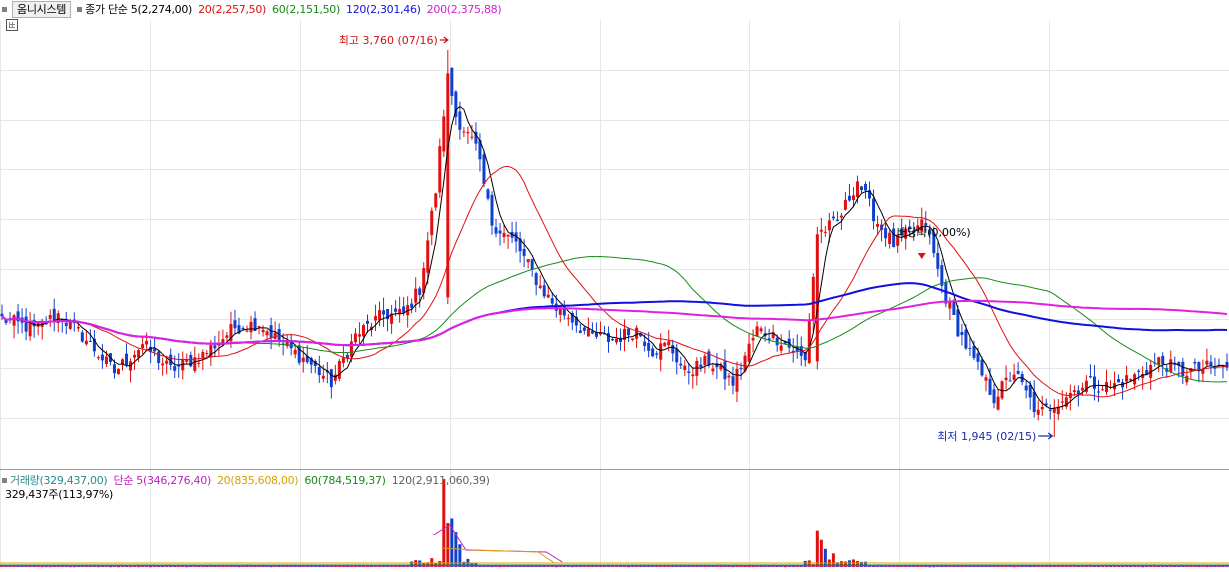 The width and height of the screenshot is (1229, 572). What do you see at coordinates (12, 25) in the screenshot?
I see `grid-toggle-icon` at bounding box center [12, 25].